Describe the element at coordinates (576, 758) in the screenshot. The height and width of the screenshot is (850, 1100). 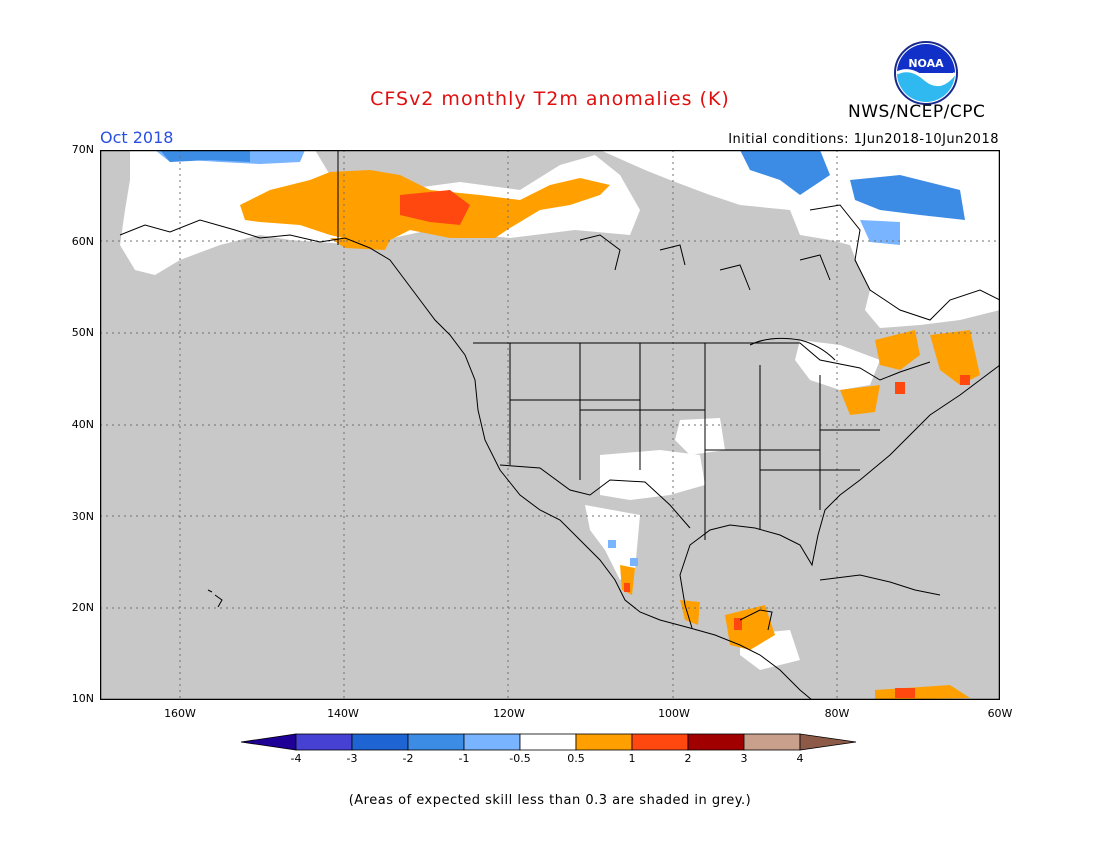
I see `colorbar-label: 0.5` at that location.